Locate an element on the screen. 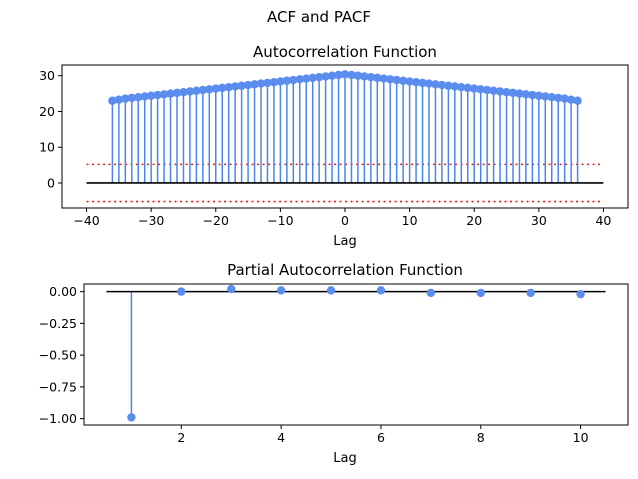 The image size is (638, 479). acf-title: Autocorrelation Function is located at coordinates (345, 52).